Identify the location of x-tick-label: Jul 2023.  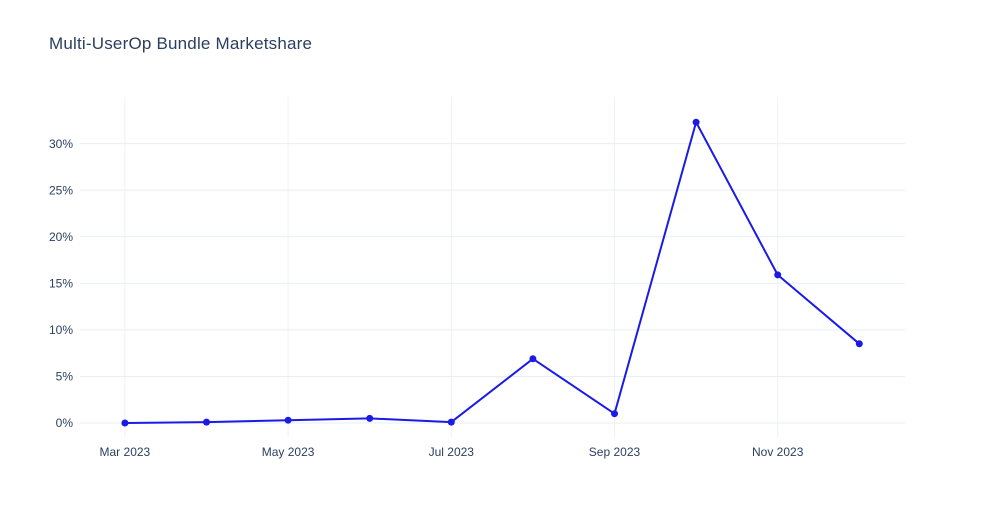
(452, 452).